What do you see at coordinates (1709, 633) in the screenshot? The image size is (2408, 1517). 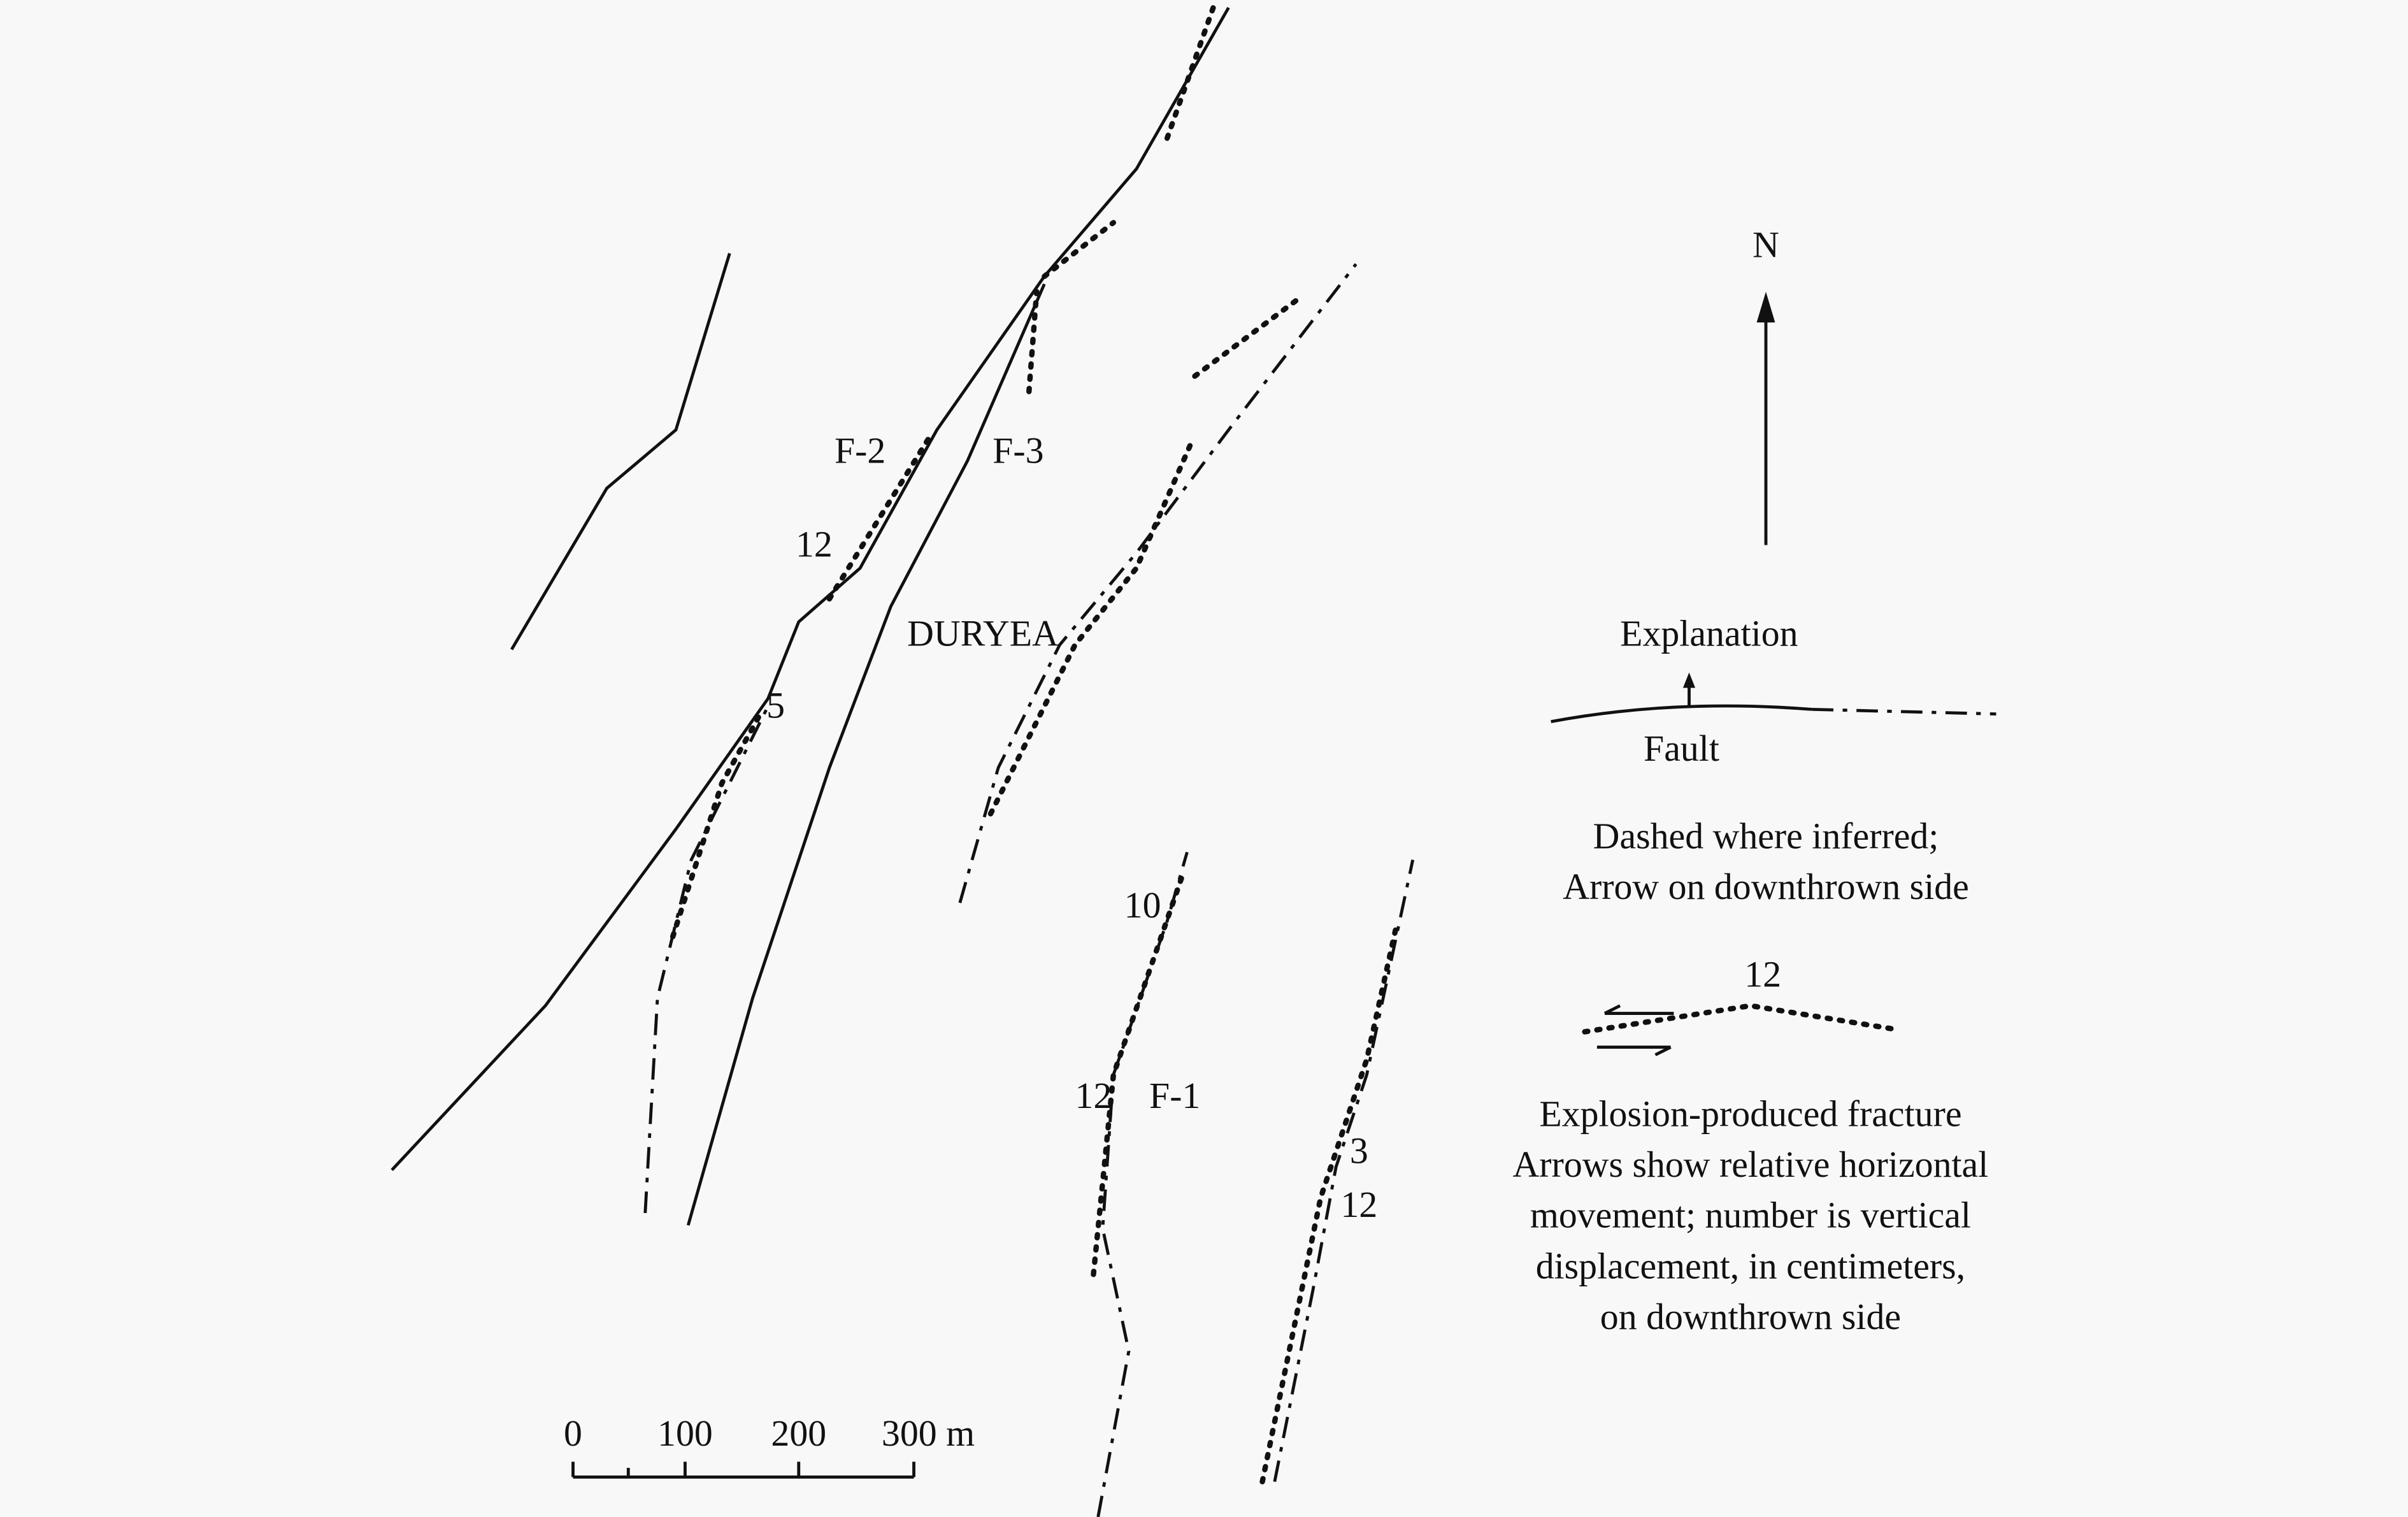 I see `legend-title: Explanation` at bounding box center [1709, 633].